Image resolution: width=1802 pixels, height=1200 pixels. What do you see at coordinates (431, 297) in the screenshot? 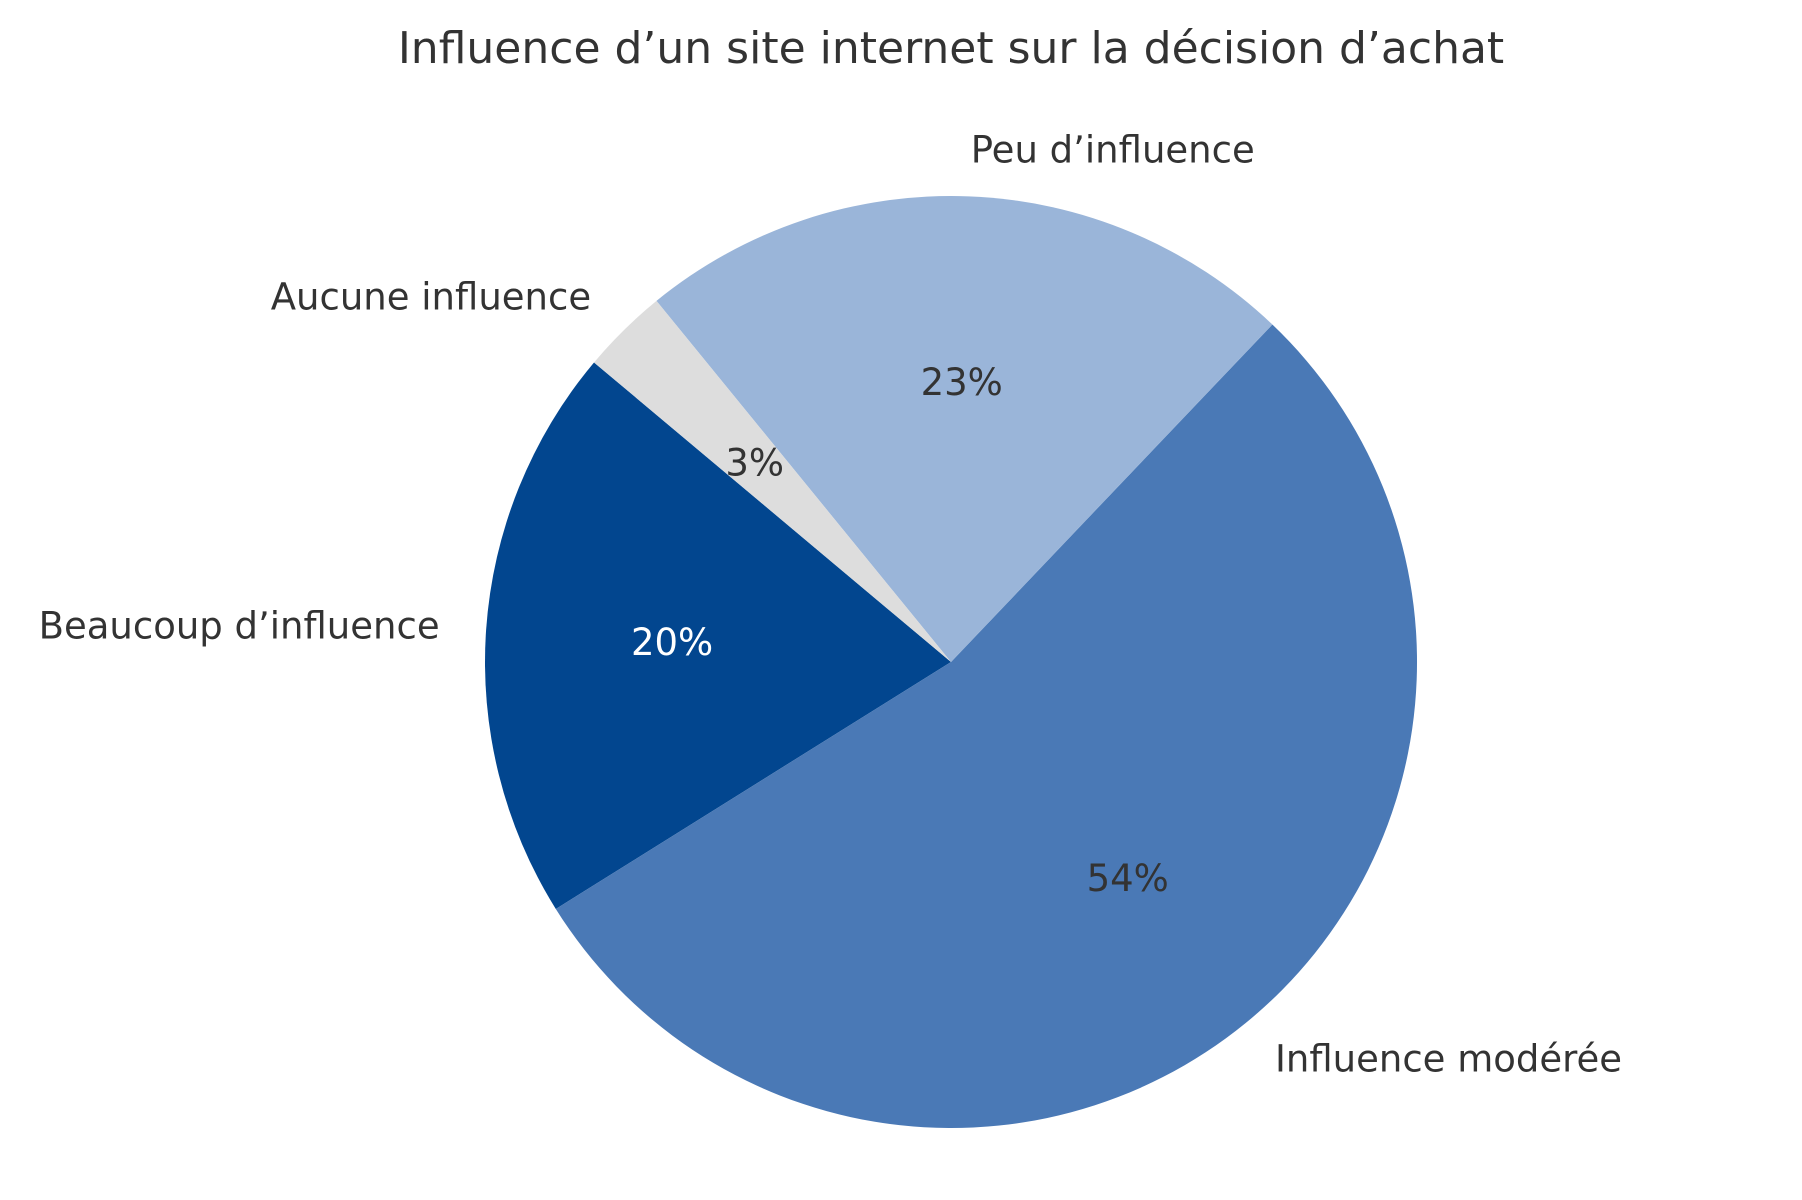
I see `slice-category-label: Aucune influence` at bounding box center [431, 297].